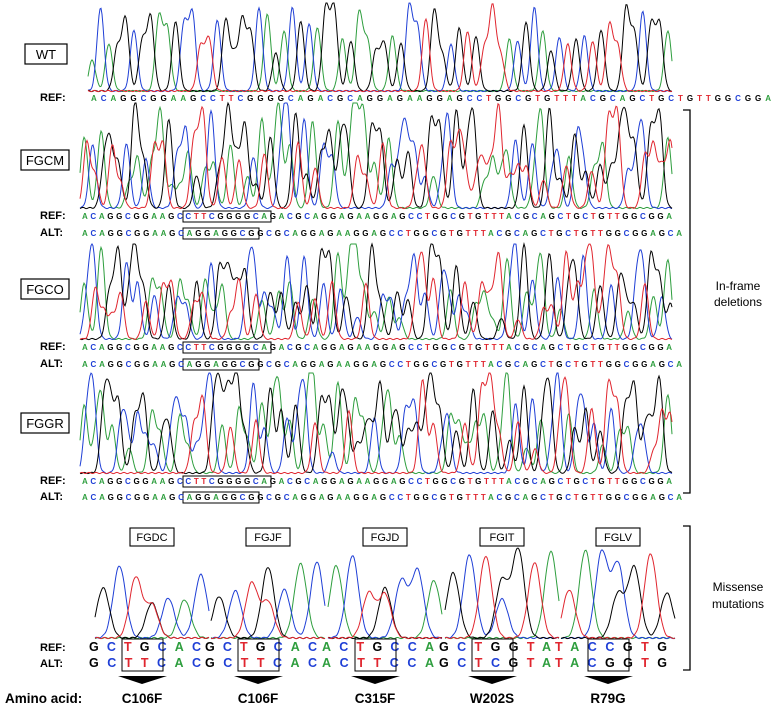 This screenshot has width=774, height=708. What do you see at coordinates (738, 604) in the screenshot?
I see `svg-text: mutations` at bounding box center [738, 604].